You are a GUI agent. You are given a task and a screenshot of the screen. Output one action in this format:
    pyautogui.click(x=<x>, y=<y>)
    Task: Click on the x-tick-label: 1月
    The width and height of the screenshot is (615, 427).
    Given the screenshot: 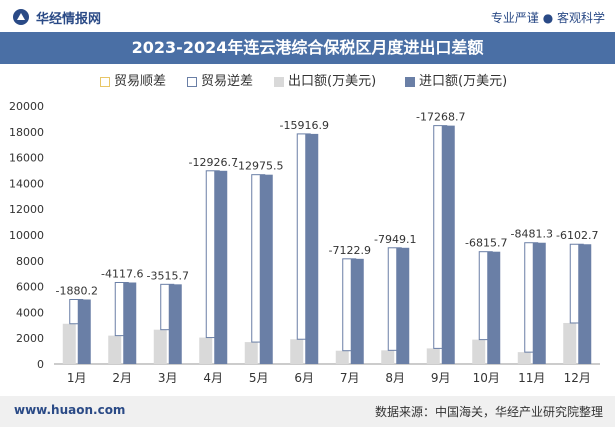 What is the action you would take?
    pyautogui.click(x=77, y=378)
    